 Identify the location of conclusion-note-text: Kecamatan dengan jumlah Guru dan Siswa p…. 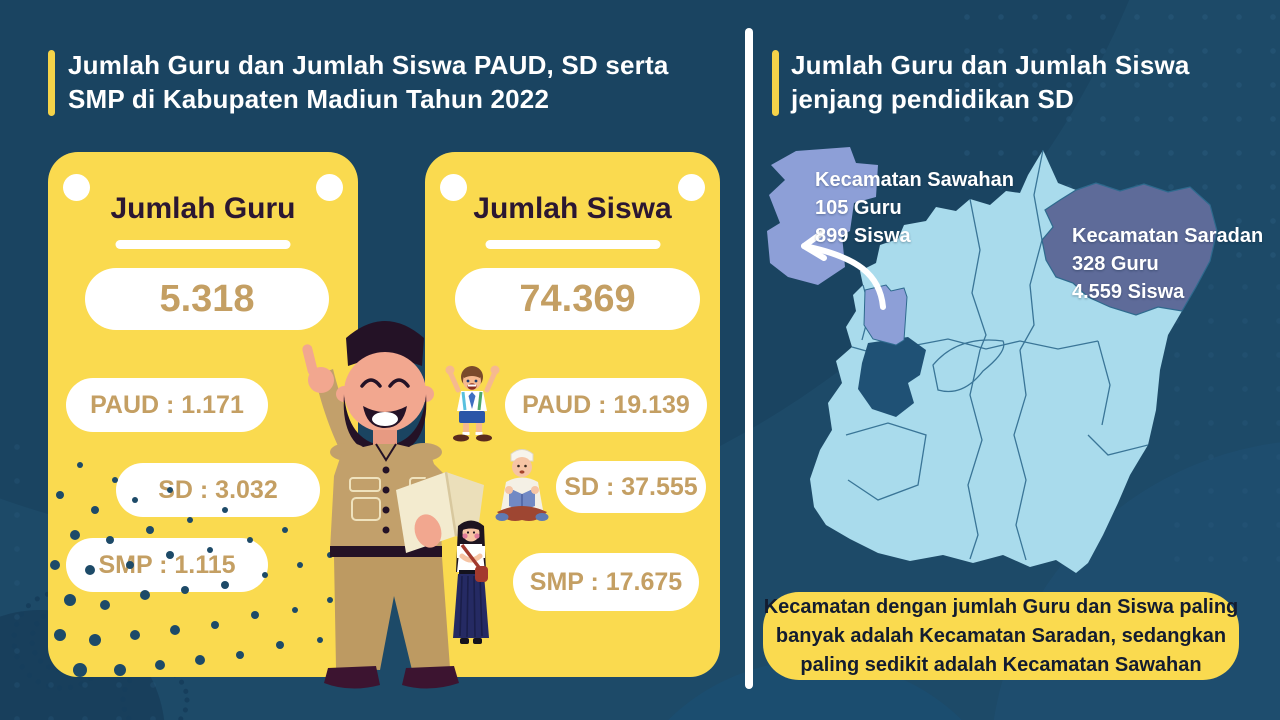
(1001, 636).